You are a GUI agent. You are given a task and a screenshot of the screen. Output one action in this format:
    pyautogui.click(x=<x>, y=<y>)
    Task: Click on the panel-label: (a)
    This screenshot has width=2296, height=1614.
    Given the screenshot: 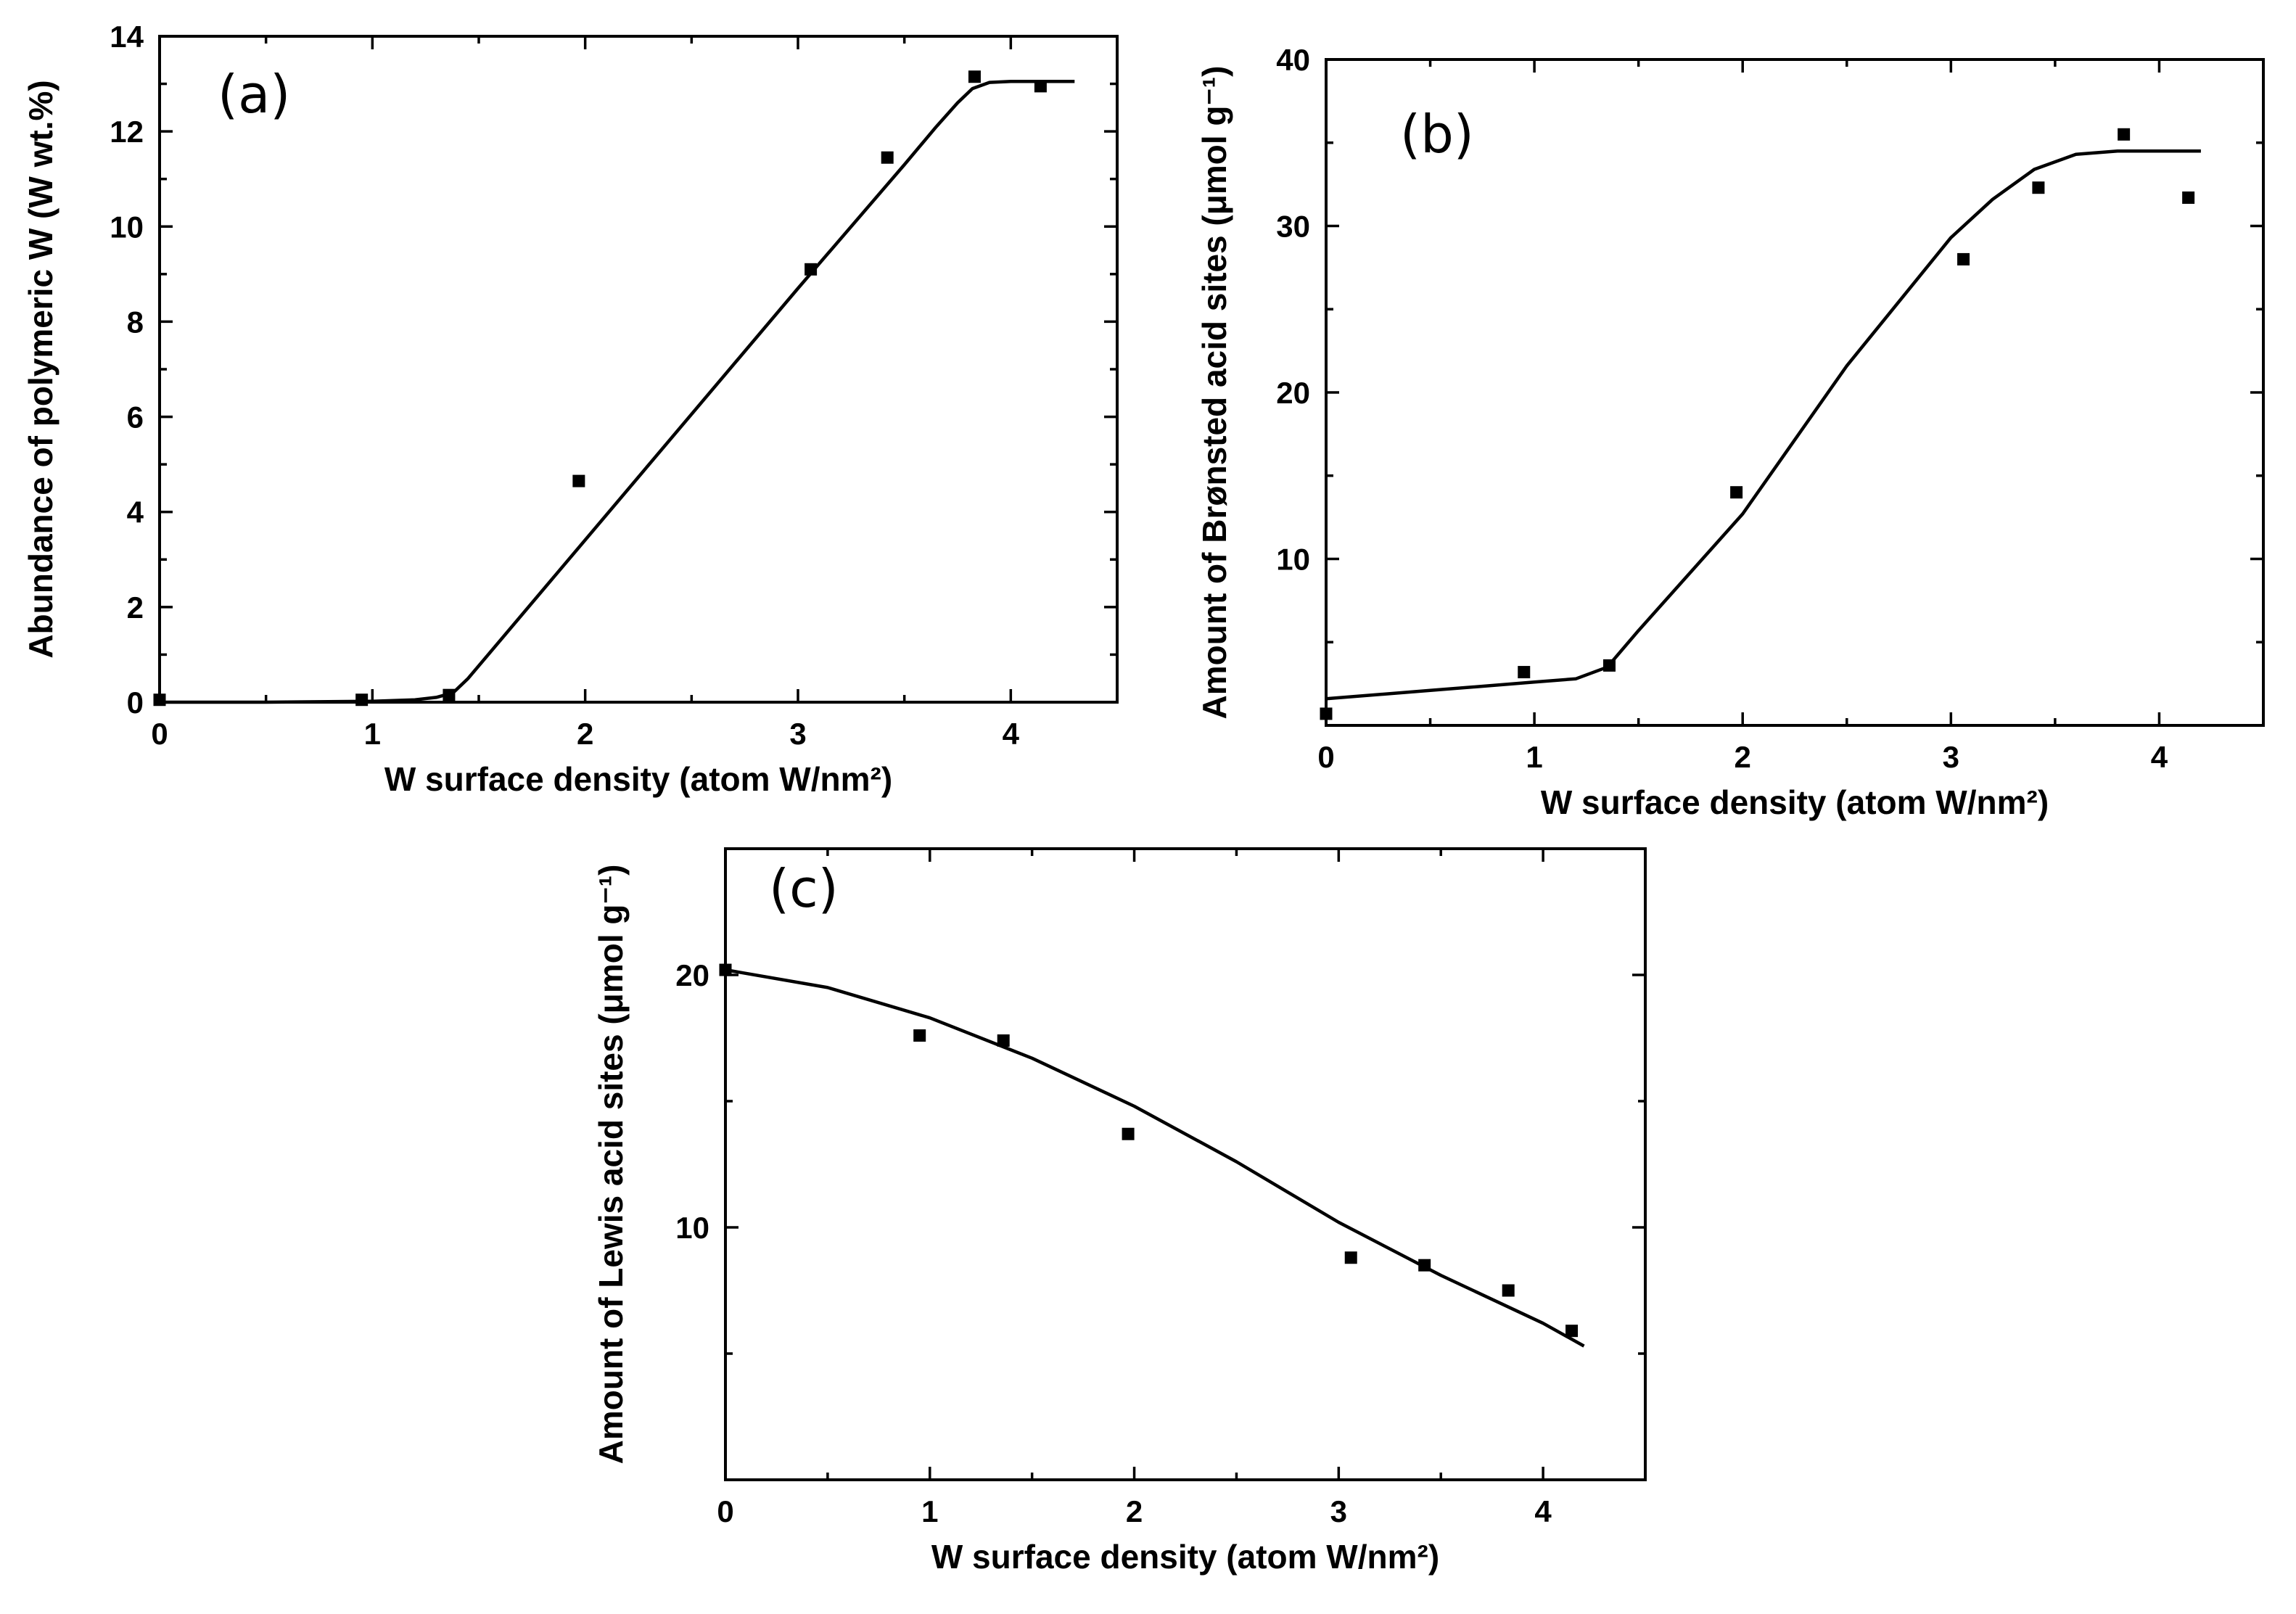 What is the action you would take?
    pyautogui.click(x=254, y=94)
    